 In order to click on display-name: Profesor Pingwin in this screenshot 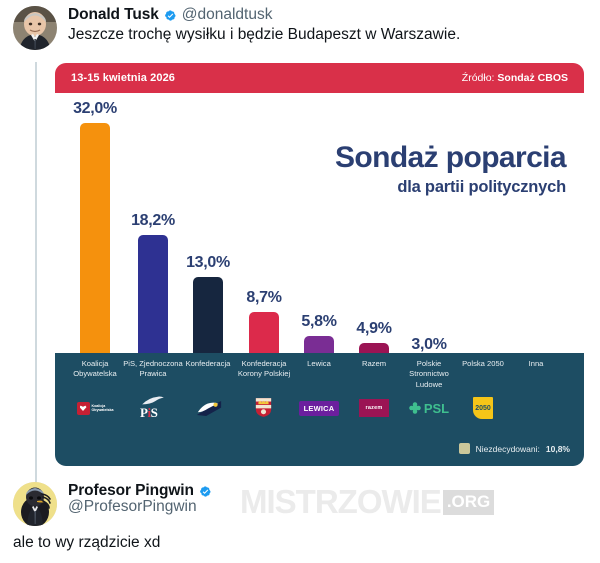, I will do `click(131, 490)`.